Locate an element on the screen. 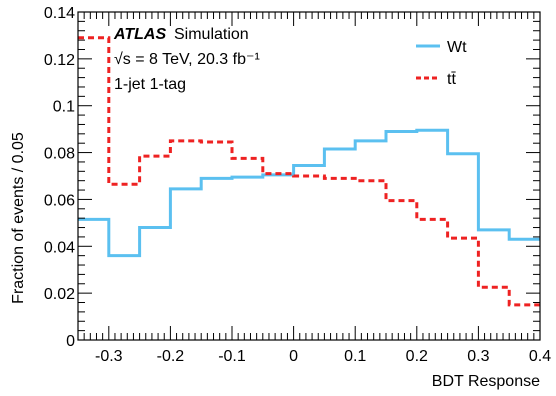 The height and width of the screenshot is (396, 556). x-tick-label: 0.2 is located at coordinates (417, 356).